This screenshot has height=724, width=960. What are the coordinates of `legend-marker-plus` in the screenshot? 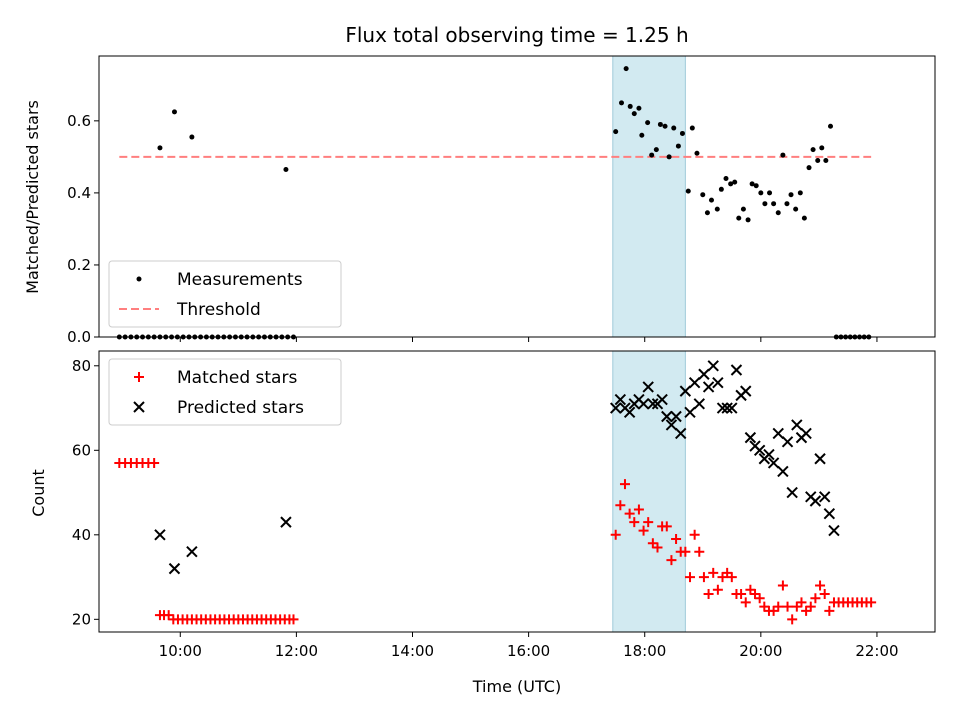 It's located at (139, 377).